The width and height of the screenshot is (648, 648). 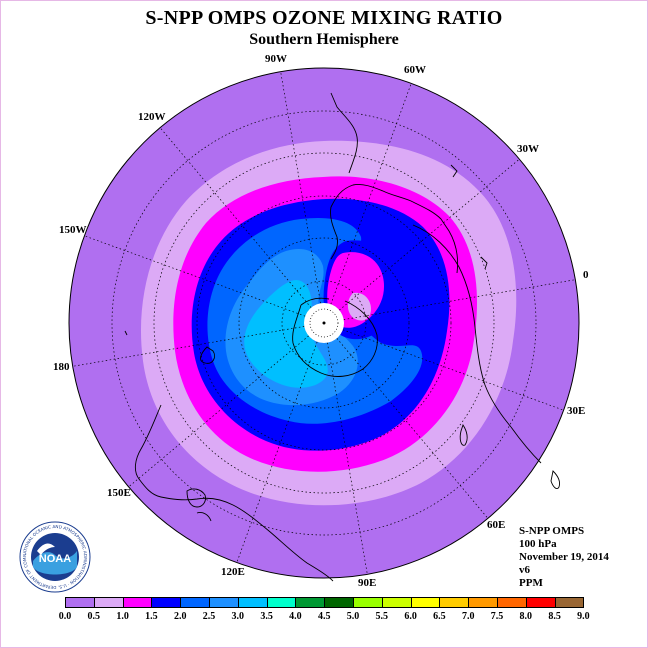 I want to click on map-subtitle: Southern Hemisphere, so click(x=324, y=39).